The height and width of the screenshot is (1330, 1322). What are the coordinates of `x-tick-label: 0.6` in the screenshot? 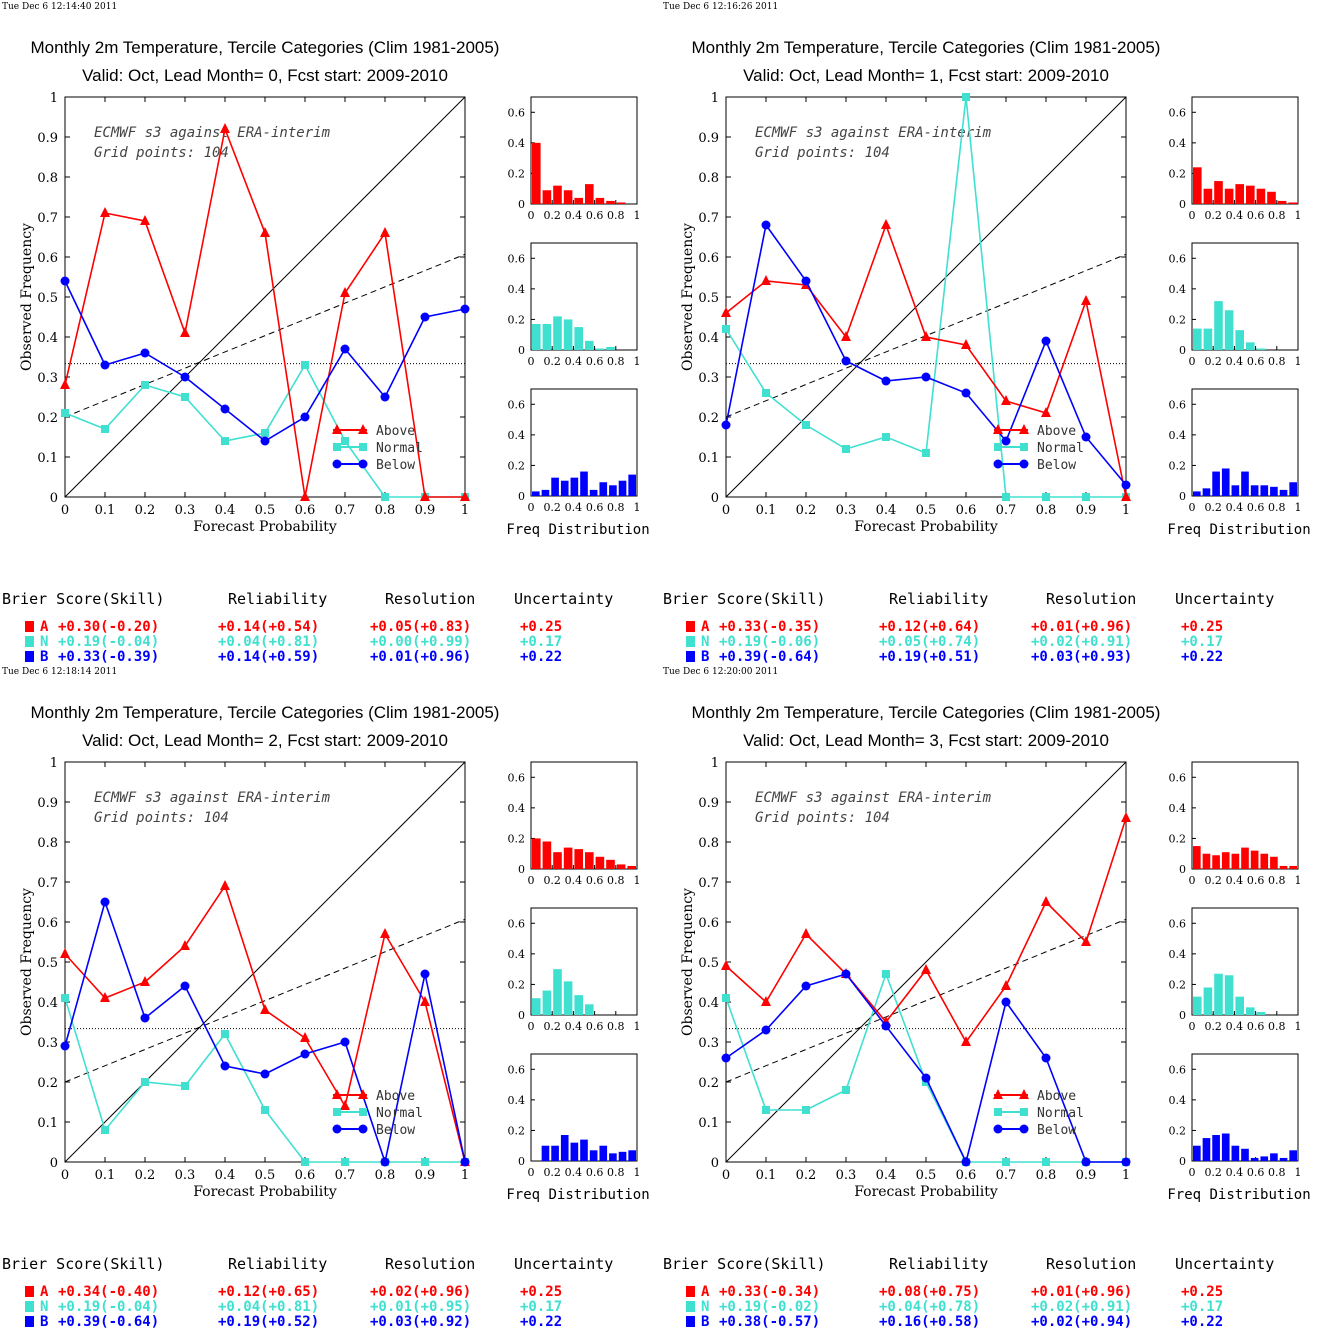 It's located at (966, 510).